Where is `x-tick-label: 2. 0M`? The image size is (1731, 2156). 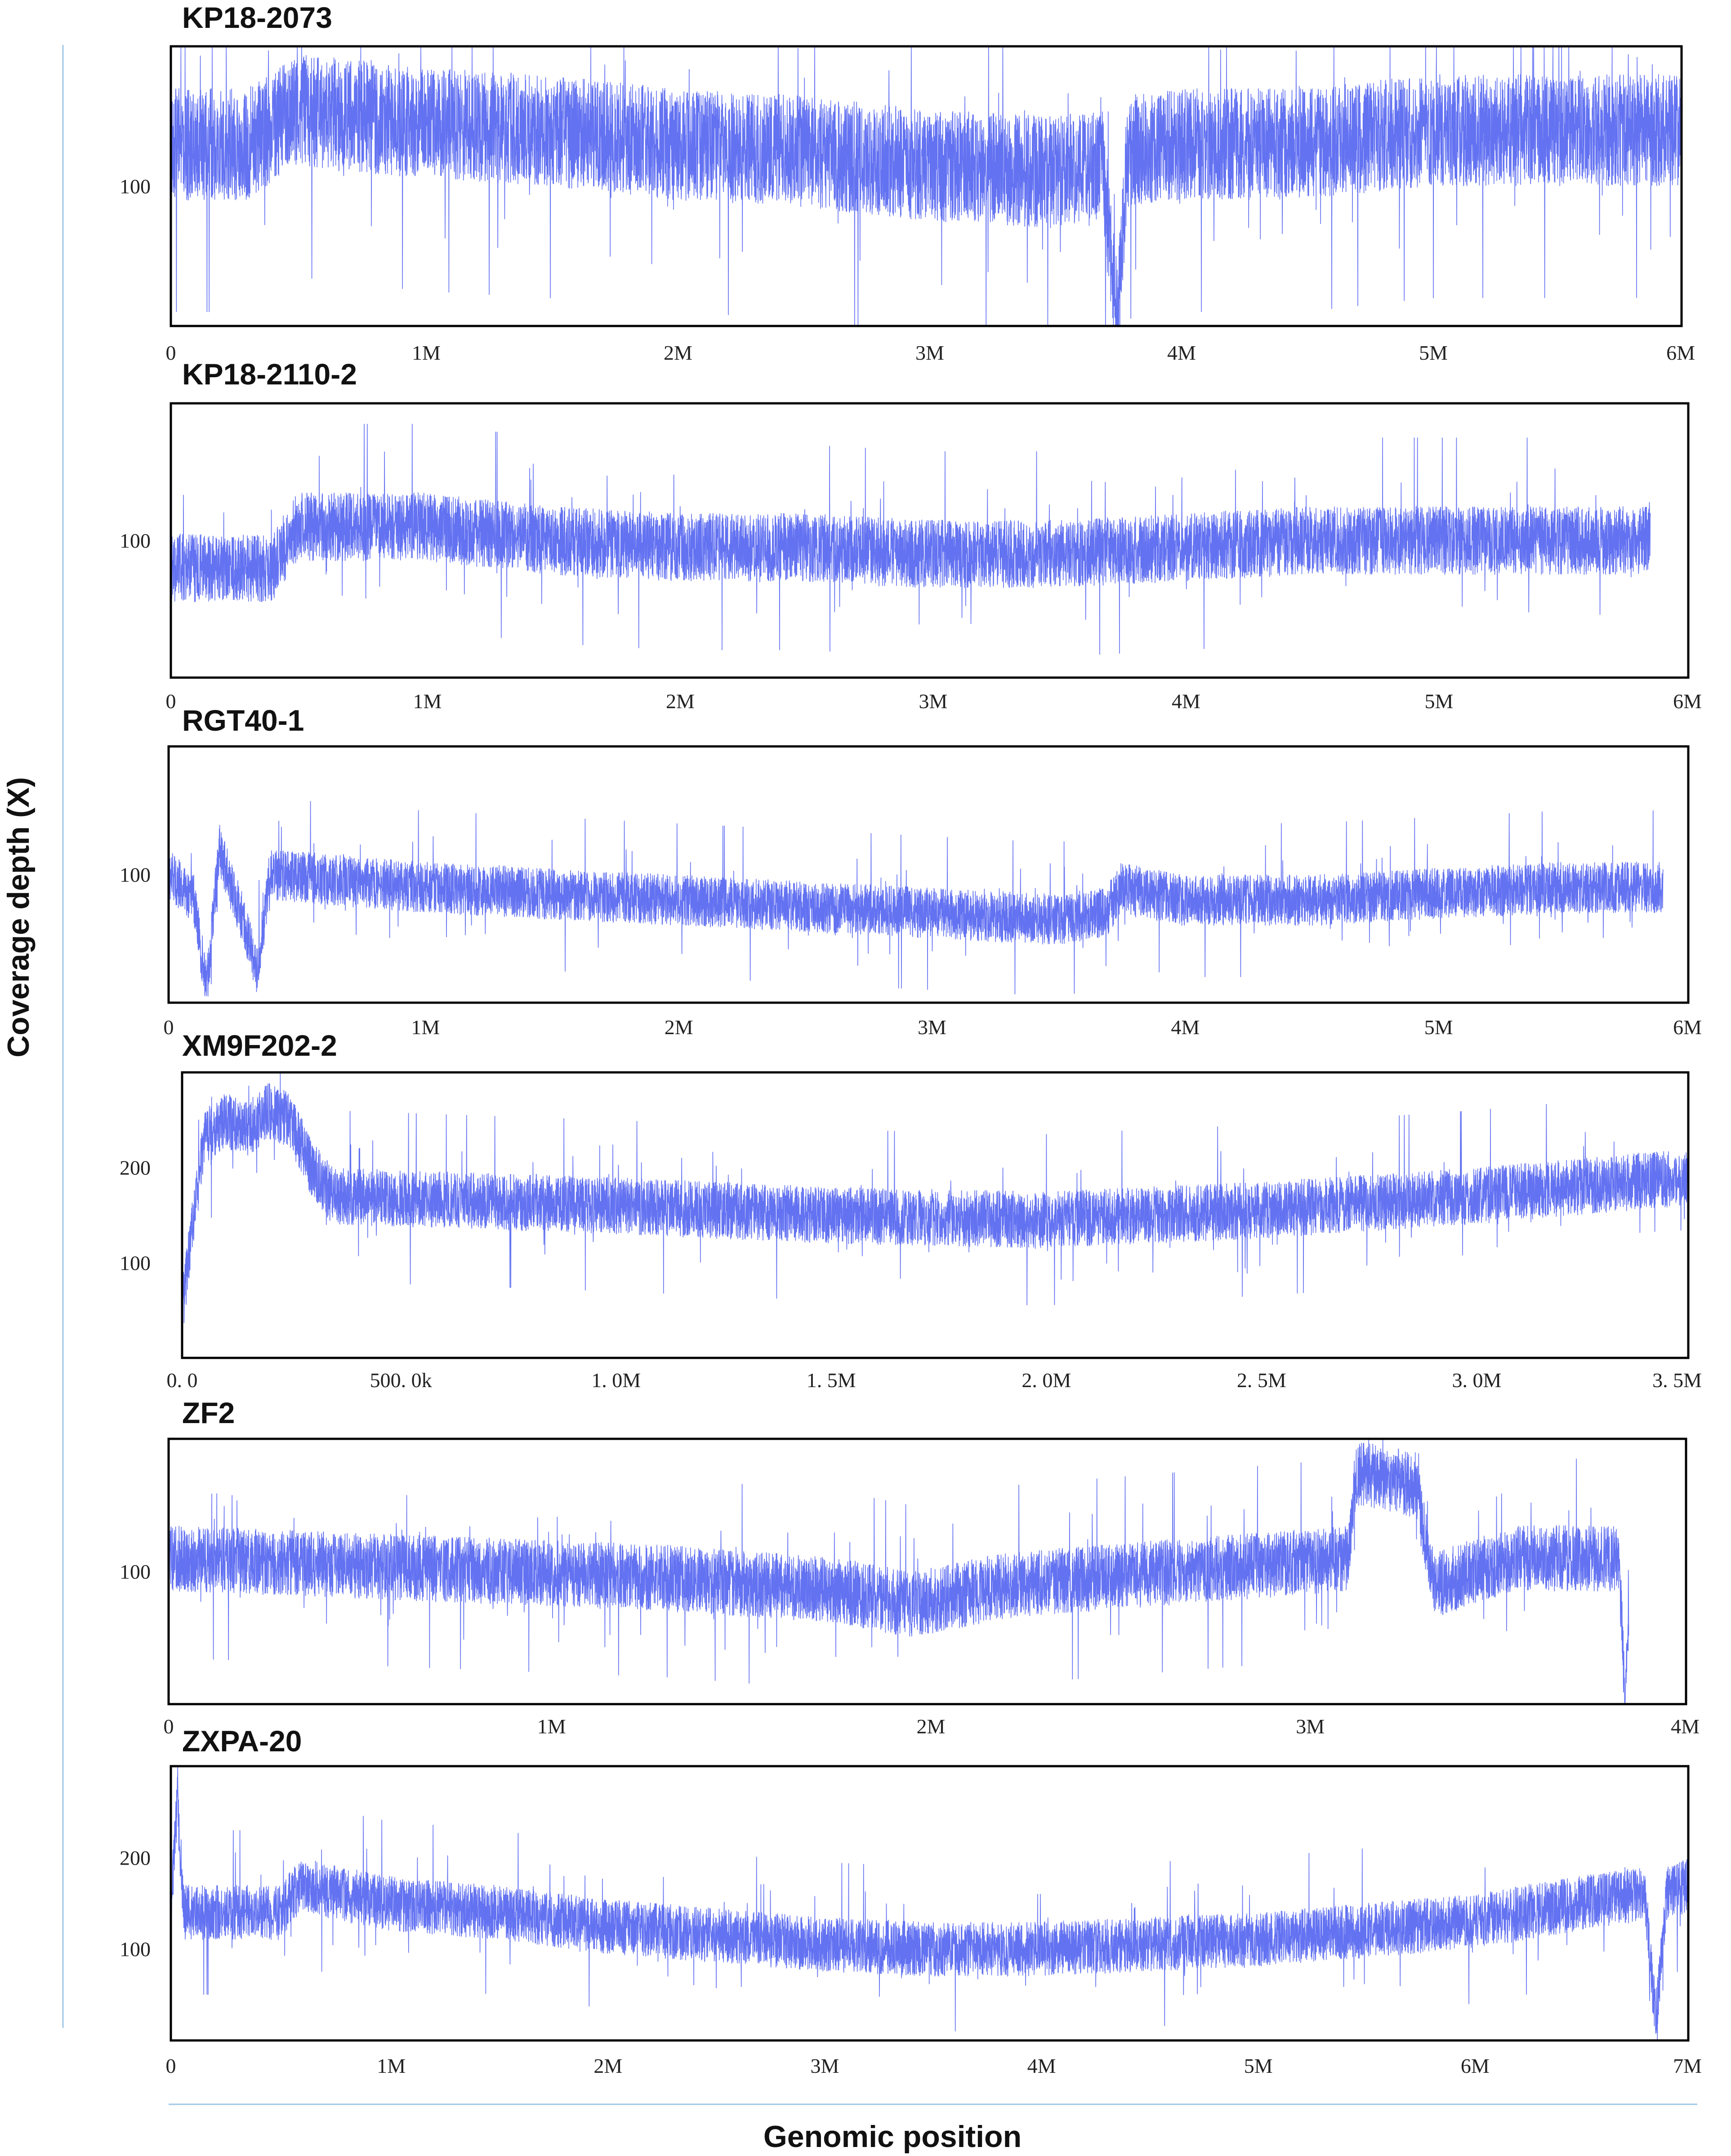
x-tick-label: 2. 0M is located at coordinates (1047, 1380).